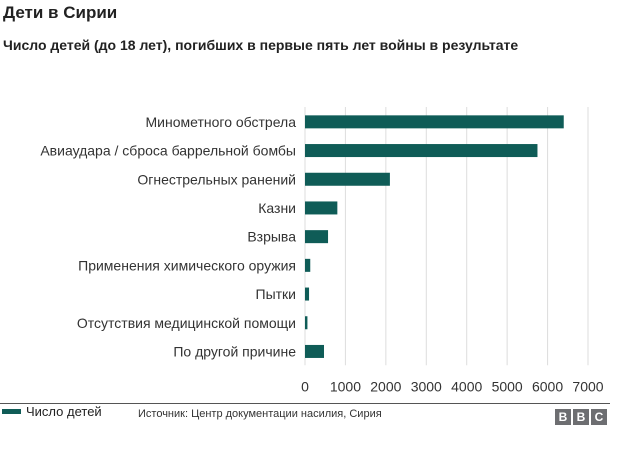 This screenshot has height=463, width=640. I want to click on legend: Число детей, so click(52, 411).